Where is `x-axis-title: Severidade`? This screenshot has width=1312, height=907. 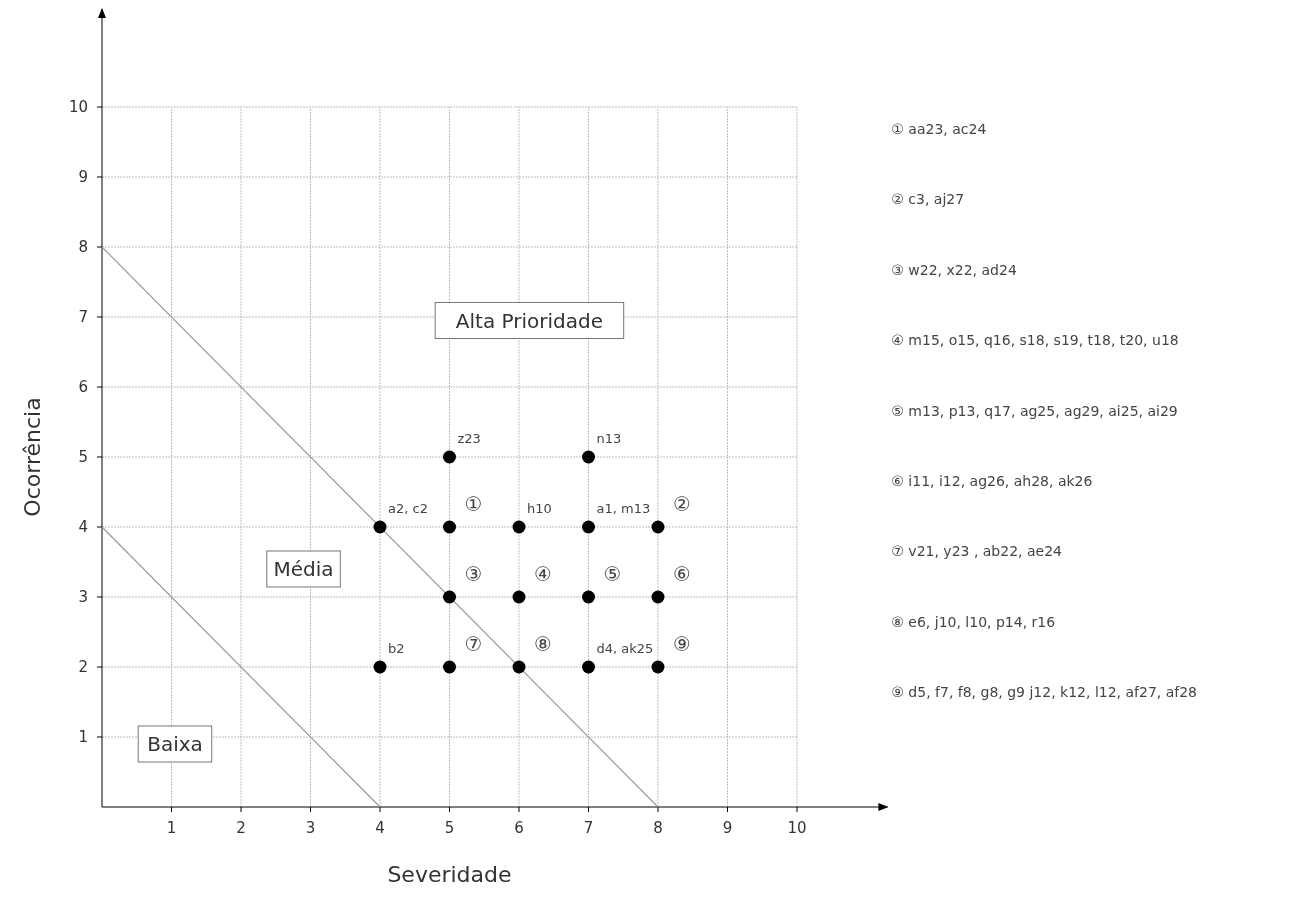 x-axis-title: Severidade is located at coordinates (449, 874).